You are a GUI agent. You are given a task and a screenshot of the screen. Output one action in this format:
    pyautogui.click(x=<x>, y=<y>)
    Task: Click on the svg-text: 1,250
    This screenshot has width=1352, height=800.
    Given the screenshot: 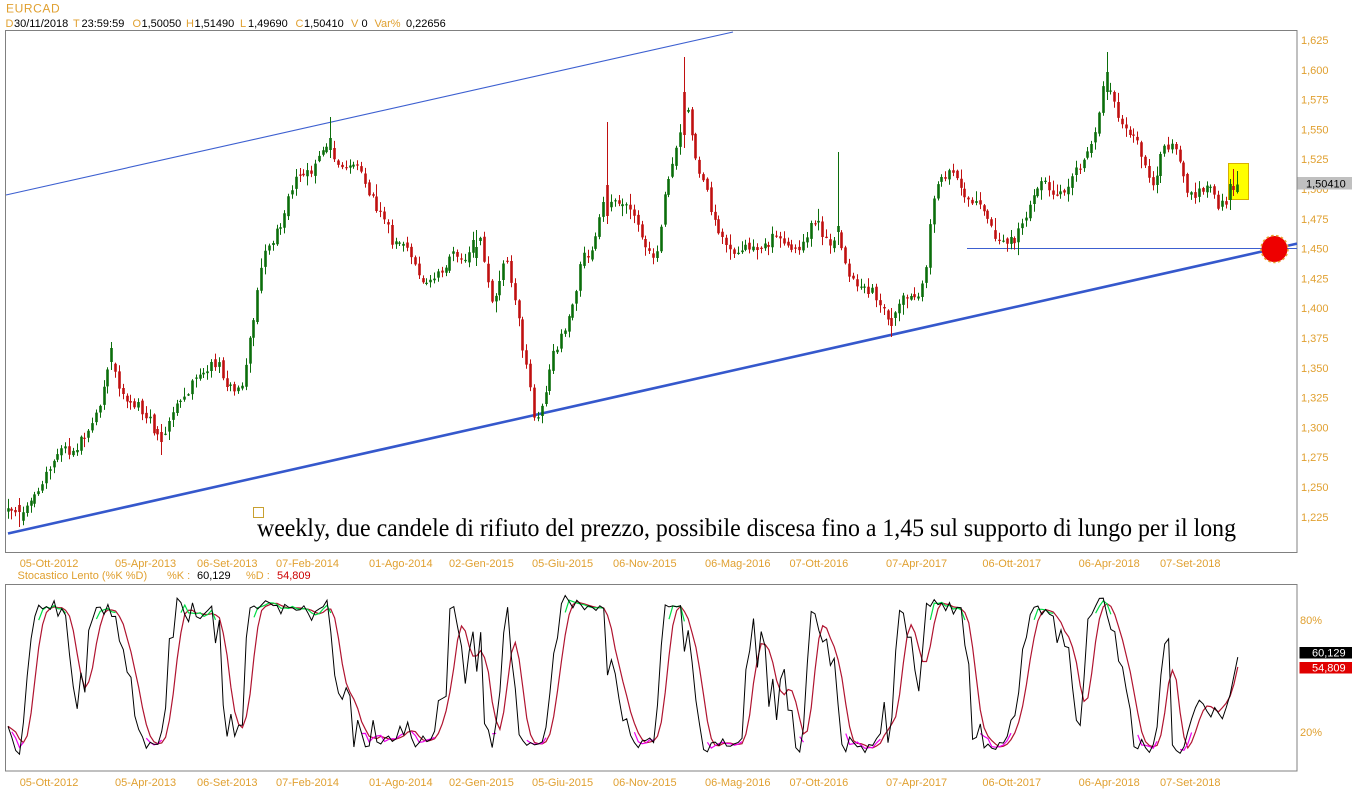 What is the action you would take?
    pyautogui.click(x=1315, y=488)
    